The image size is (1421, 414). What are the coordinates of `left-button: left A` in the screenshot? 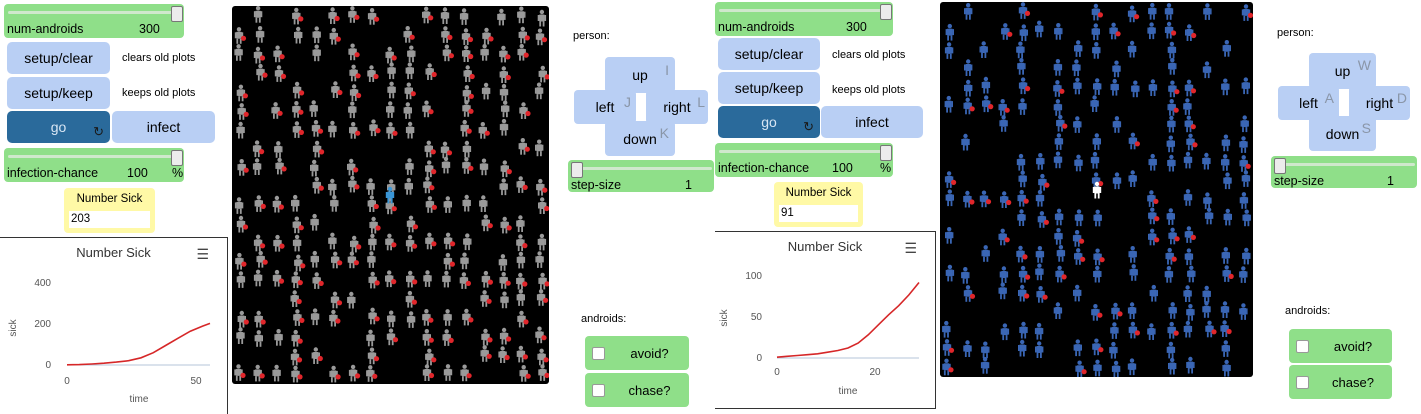 It's located at (1308, 103).